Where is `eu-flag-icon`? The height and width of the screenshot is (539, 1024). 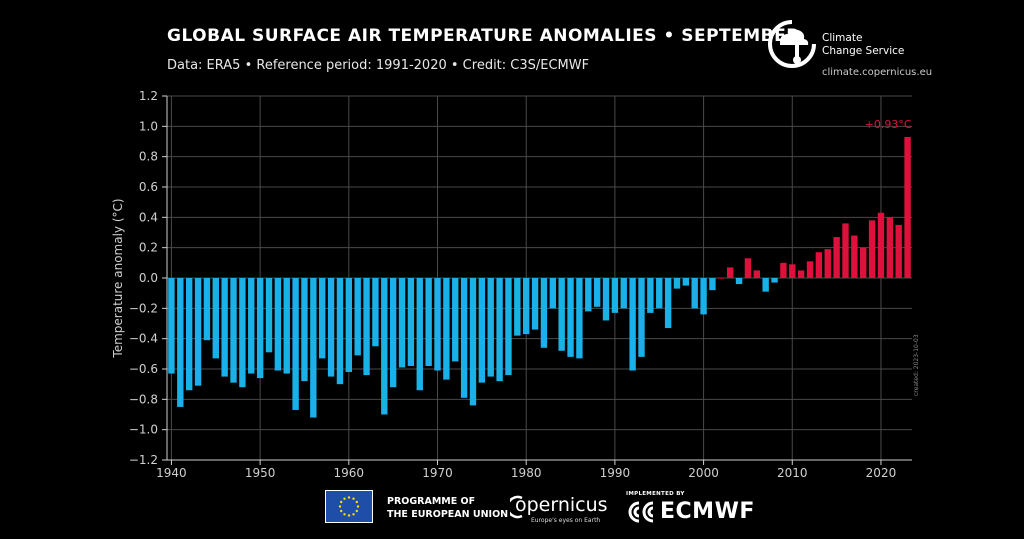
eu-flag-icon is located at coordinates (349, 506).